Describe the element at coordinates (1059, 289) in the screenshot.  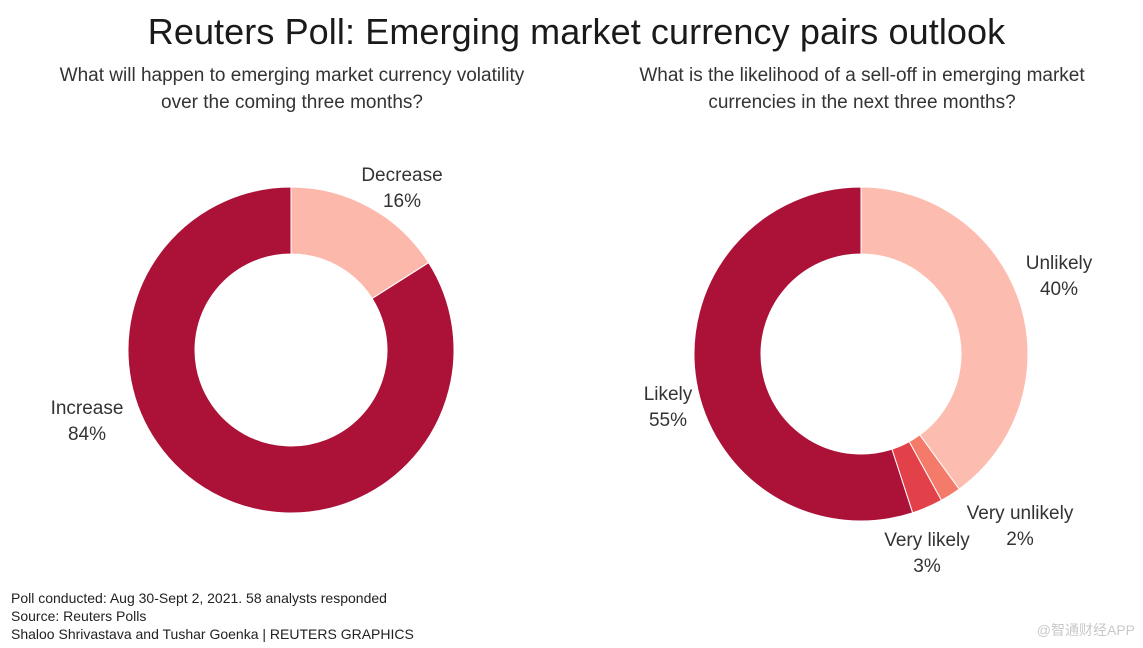
I see `chart-2-value-unlikely: 40%` at that location.